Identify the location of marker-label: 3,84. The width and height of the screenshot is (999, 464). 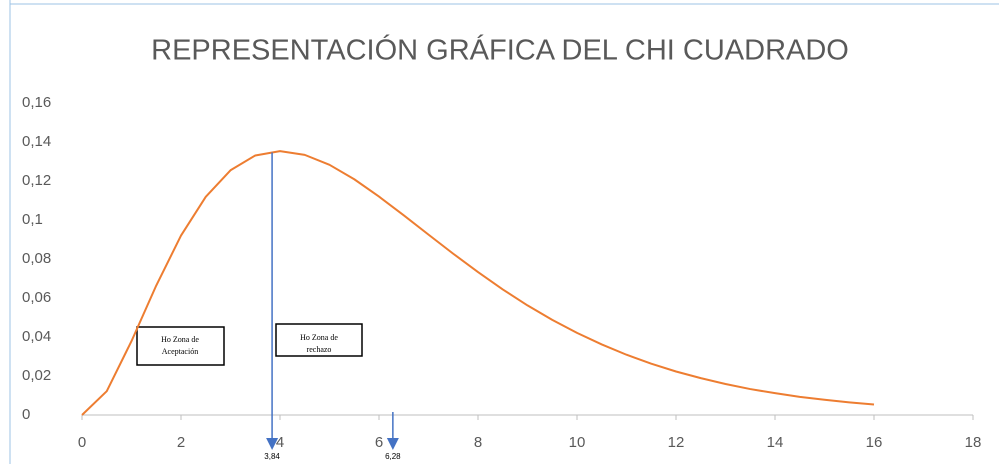
(272, 456).